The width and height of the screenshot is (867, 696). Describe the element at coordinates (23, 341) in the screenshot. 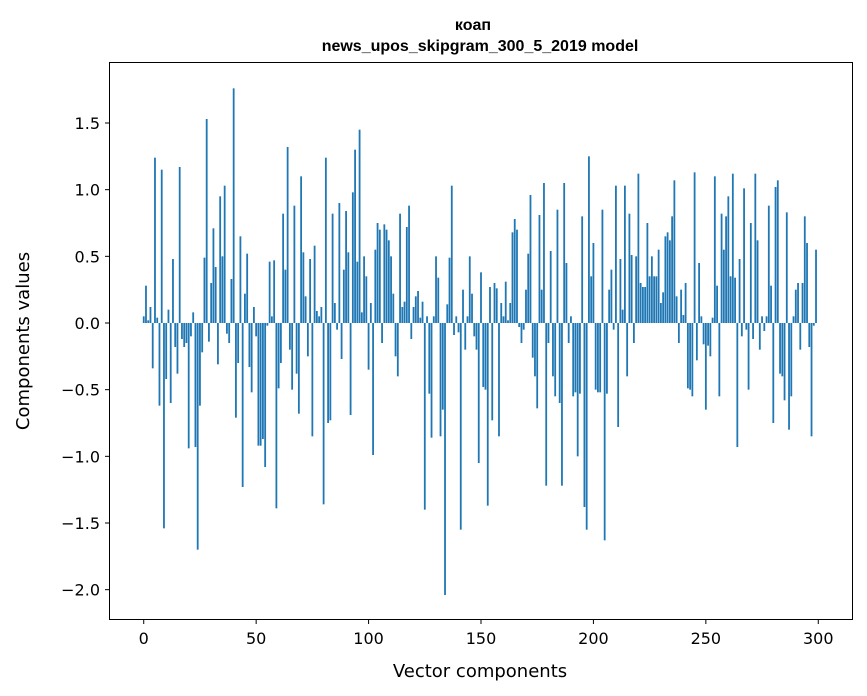

I see `y-axis-label: Components values` at that location.